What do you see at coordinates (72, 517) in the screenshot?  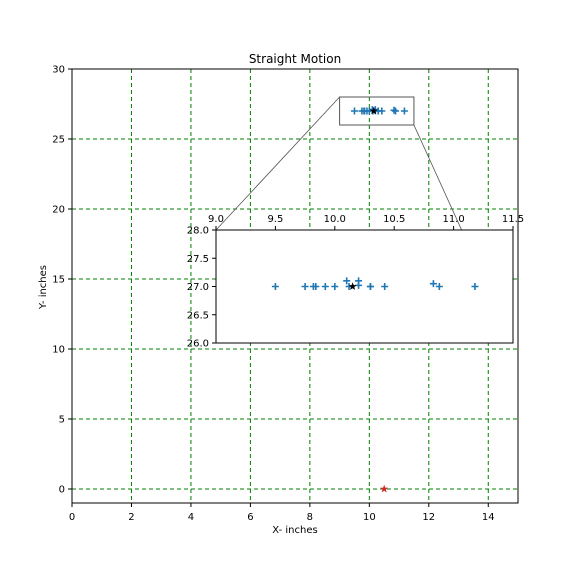 I see `x-tick-label: 0` at bounding box center [72, 517].